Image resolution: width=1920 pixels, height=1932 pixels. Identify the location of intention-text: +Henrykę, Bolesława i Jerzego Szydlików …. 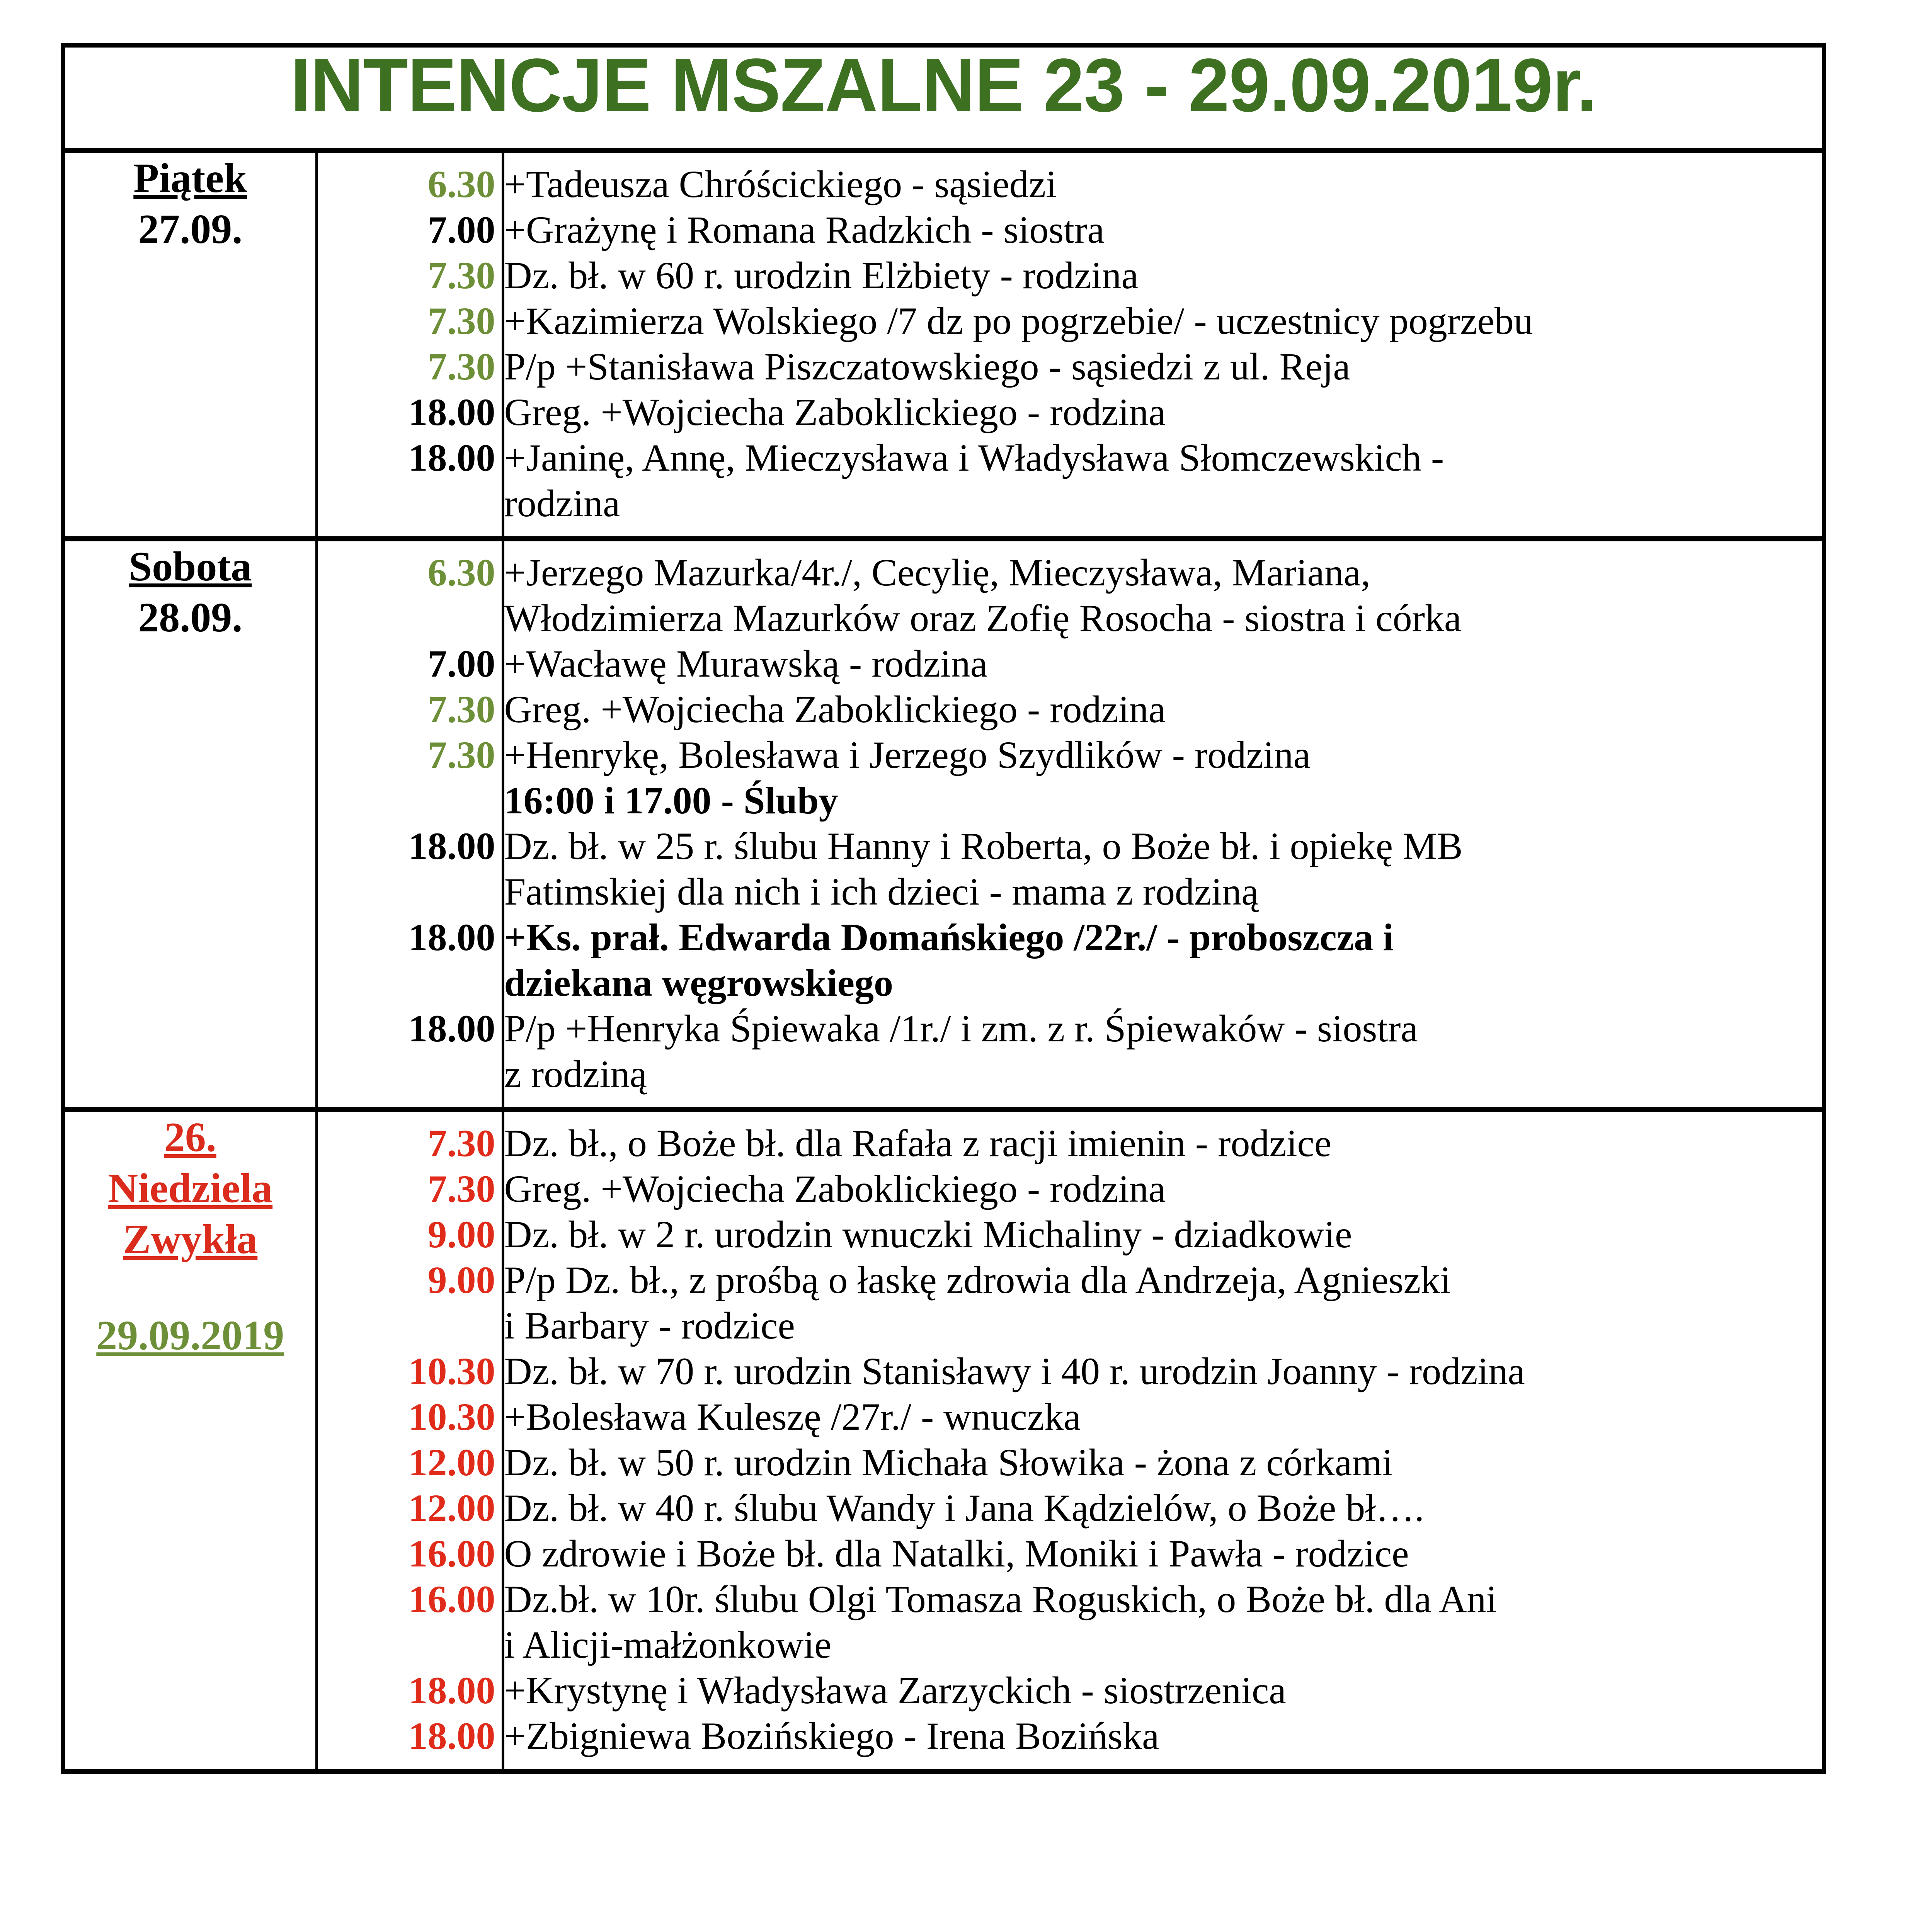
(907, 755).